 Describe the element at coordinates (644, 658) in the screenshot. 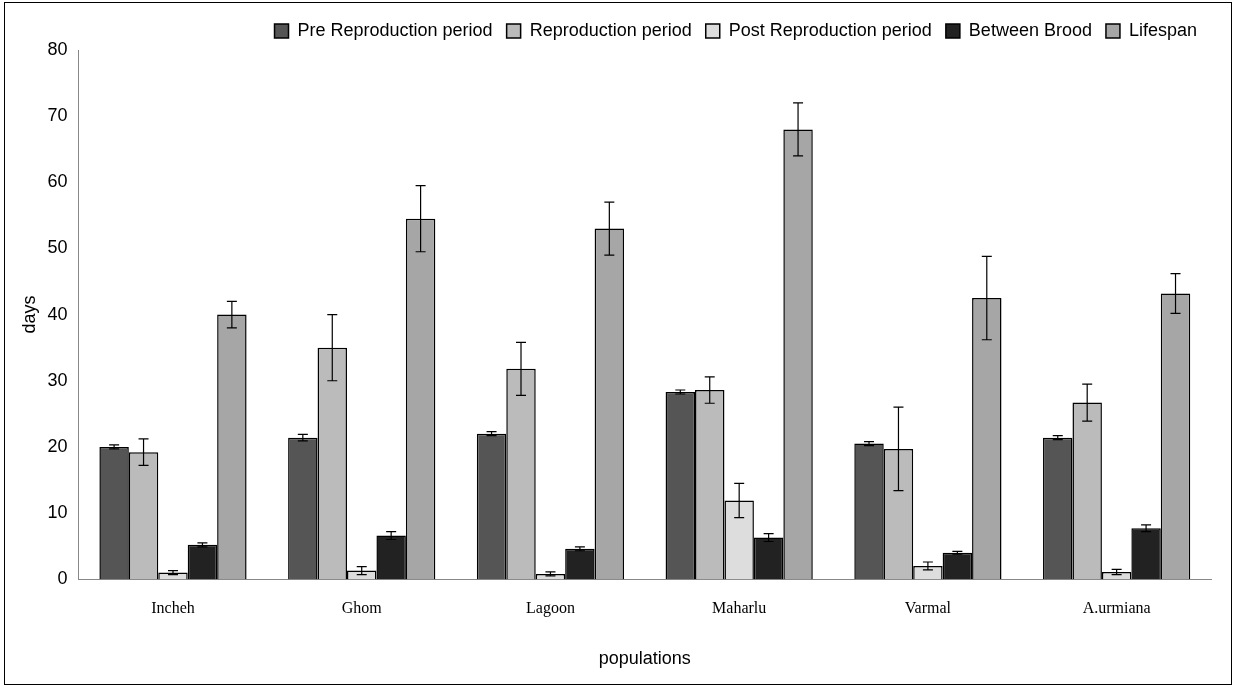

I see `x-axis-title: populations` at that location.